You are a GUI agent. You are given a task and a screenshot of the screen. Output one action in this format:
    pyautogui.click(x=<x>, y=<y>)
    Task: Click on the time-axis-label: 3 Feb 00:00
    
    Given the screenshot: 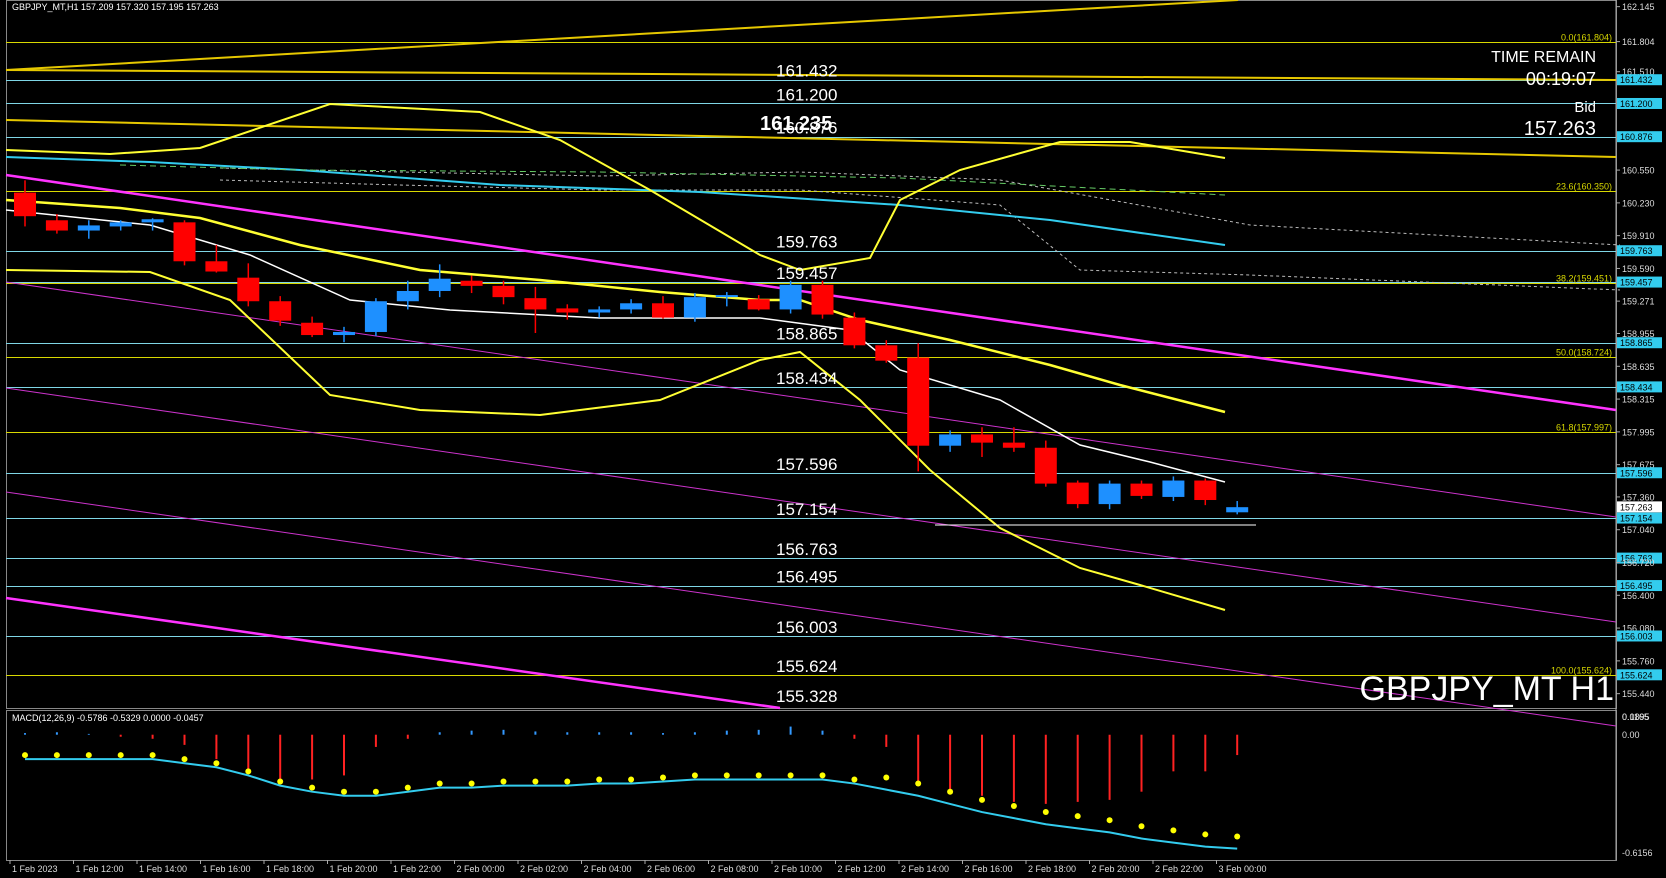 What is the action you would take?
    pyautogui.click(x=1243, y=869)
    